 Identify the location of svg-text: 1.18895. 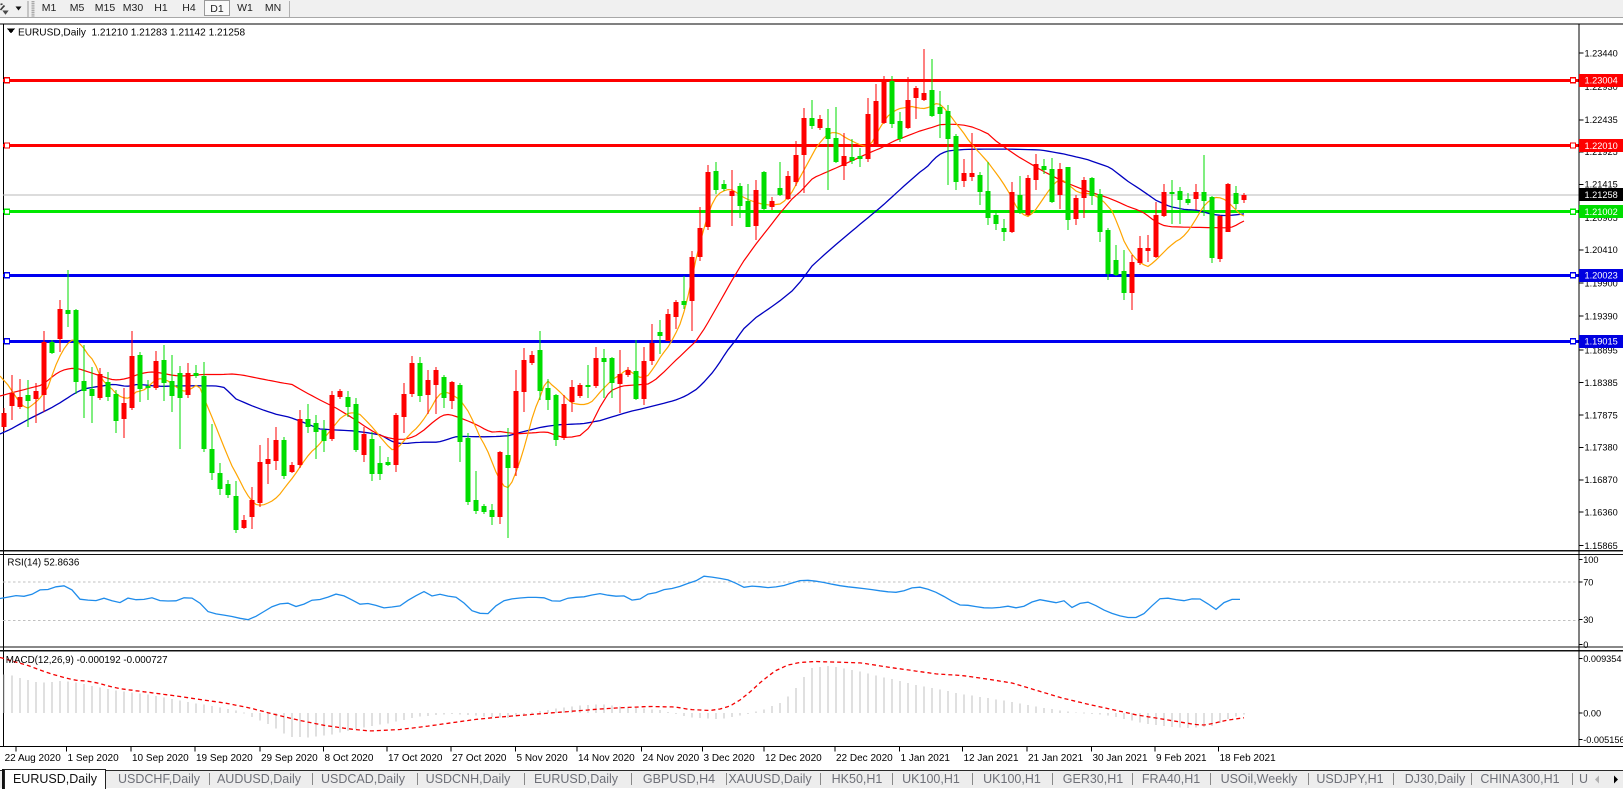
(1601, 351).